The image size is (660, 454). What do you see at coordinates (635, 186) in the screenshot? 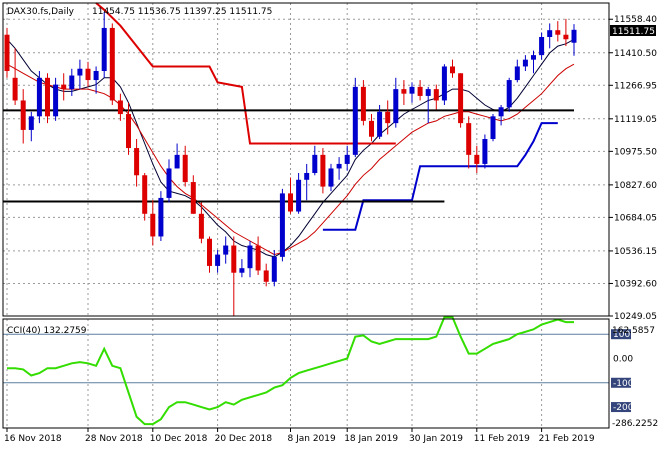
I see `price-tick-label: 10827.60` at bounding box center [635, 186].